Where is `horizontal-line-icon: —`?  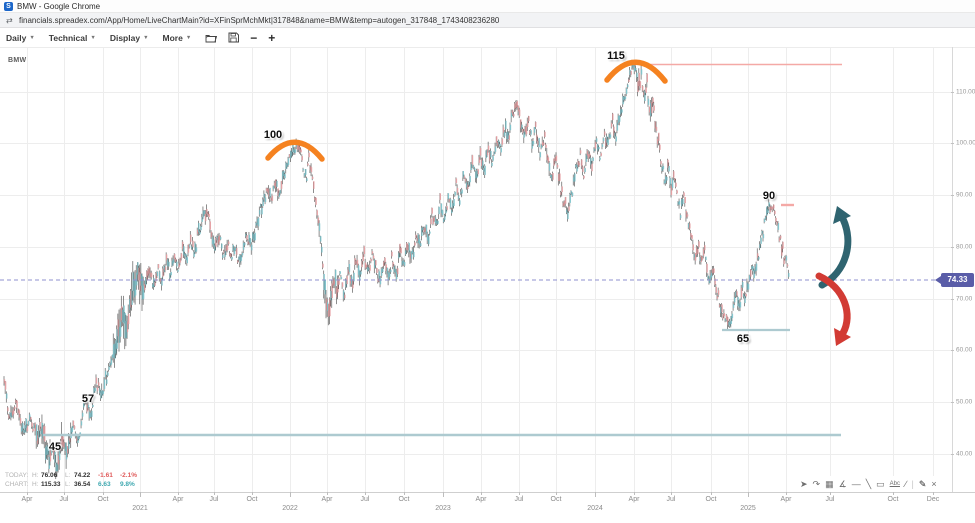
horizontal-line-icon: — is located at coordinates (856, 484).